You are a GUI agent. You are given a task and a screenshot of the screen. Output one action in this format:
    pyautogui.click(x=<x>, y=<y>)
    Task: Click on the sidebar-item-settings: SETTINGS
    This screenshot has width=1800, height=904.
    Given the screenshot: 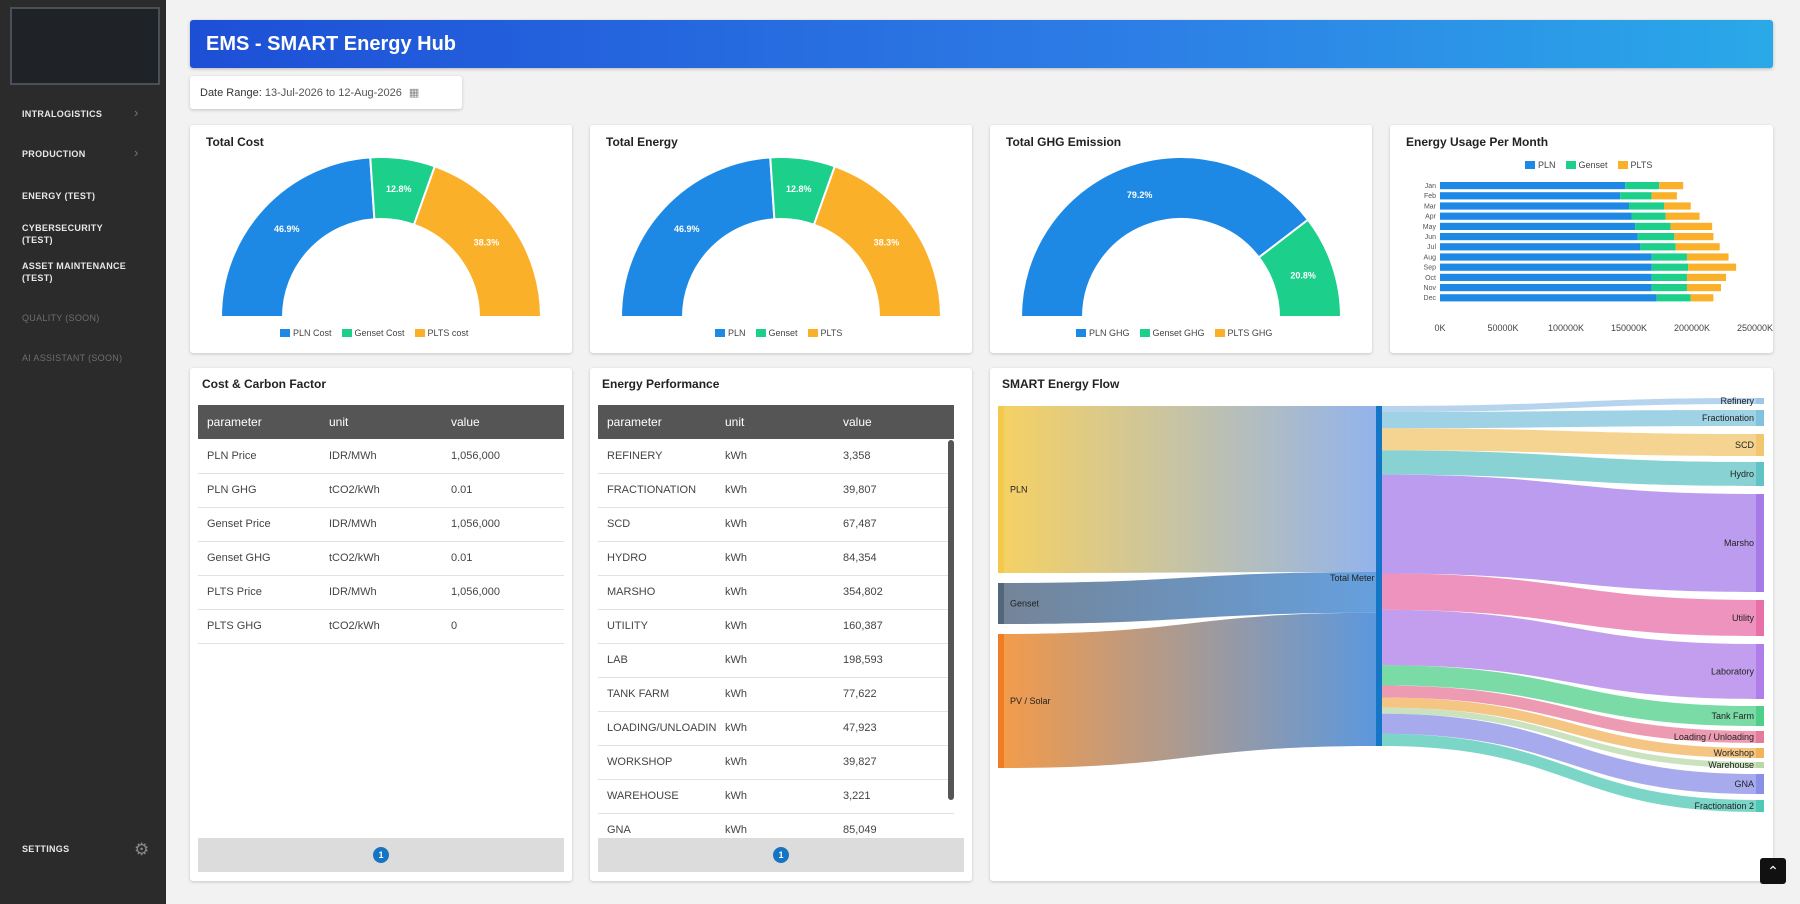 What is the action you would take?
    pyautogui.click(x=46, y=849)
    